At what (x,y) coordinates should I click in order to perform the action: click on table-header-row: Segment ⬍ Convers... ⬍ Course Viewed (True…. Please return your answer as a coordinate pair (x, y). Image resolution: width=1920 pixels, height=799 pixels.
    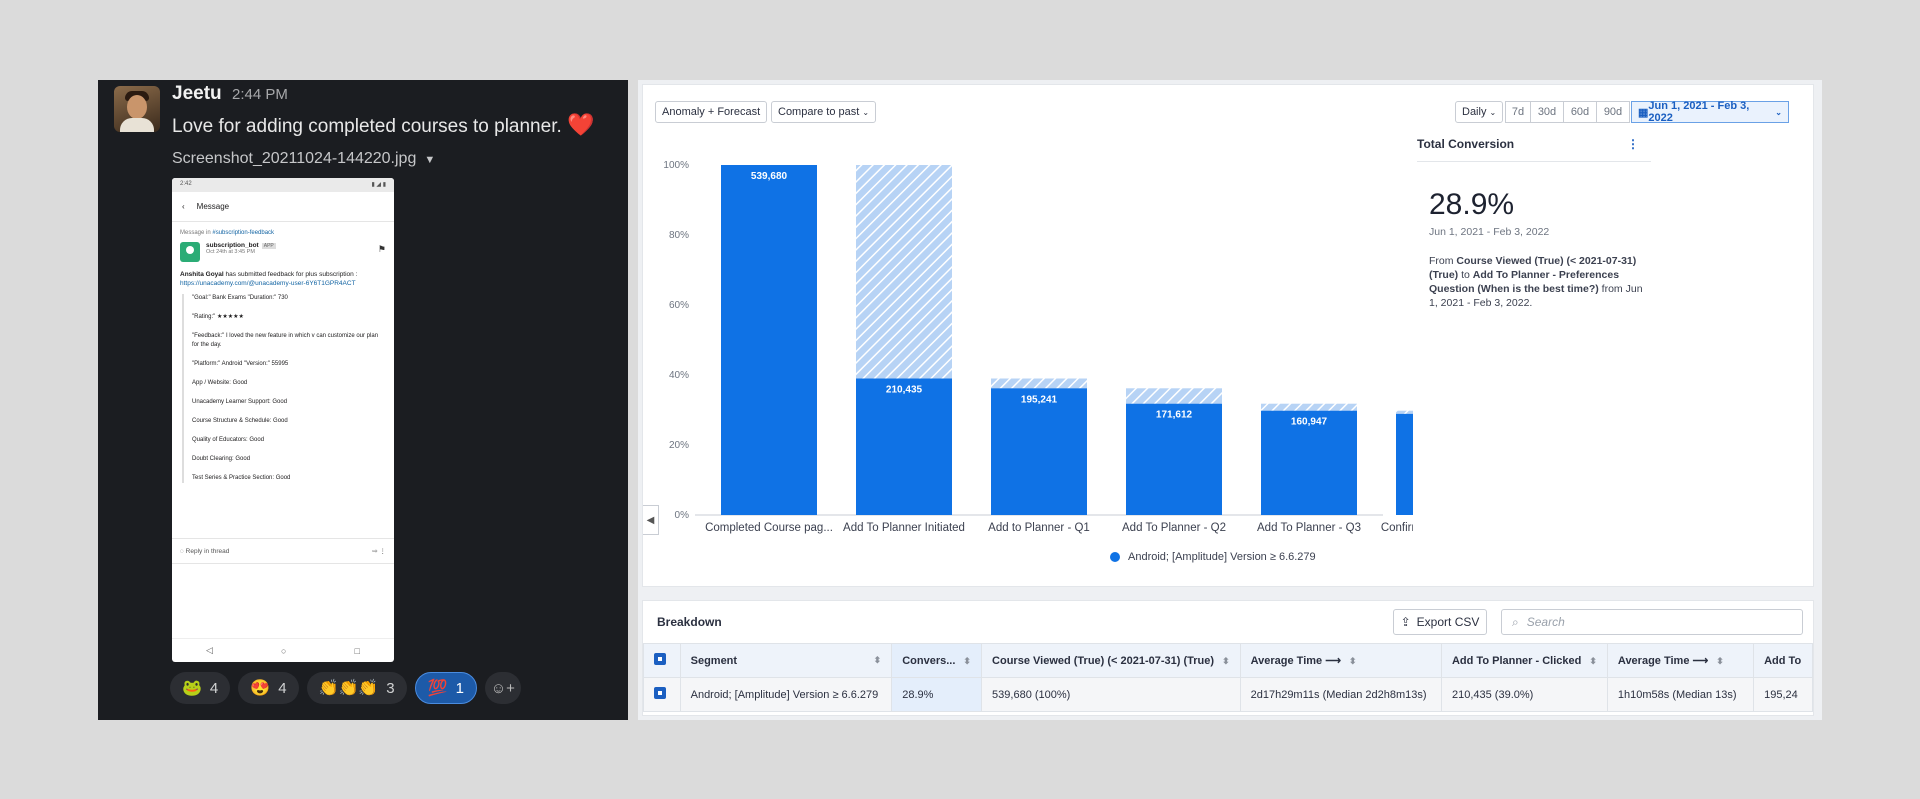
    Looking at the image, I should click on (1228, 660).